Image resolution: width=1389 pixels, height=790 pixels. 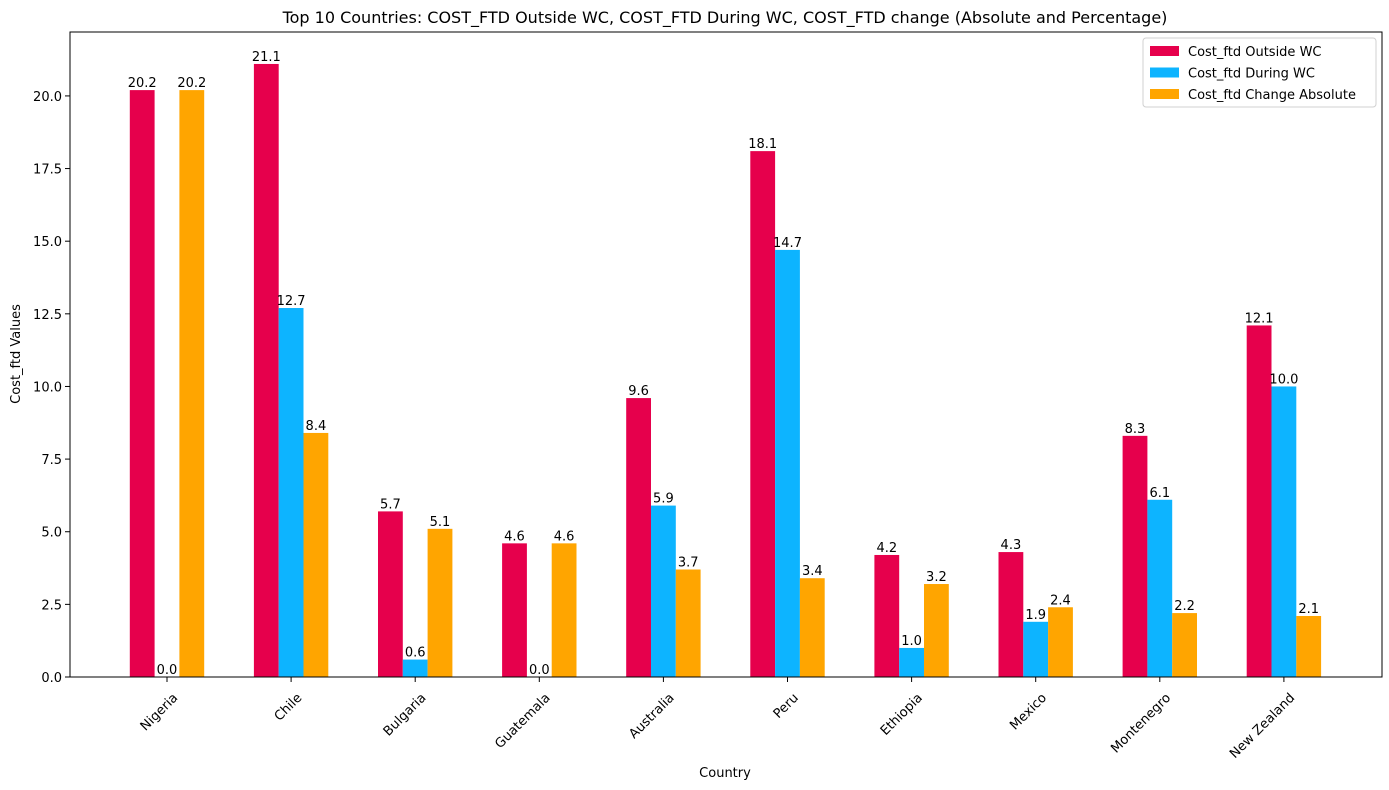 I want to click on data-label: 18.1, so click(x=762, y=144).